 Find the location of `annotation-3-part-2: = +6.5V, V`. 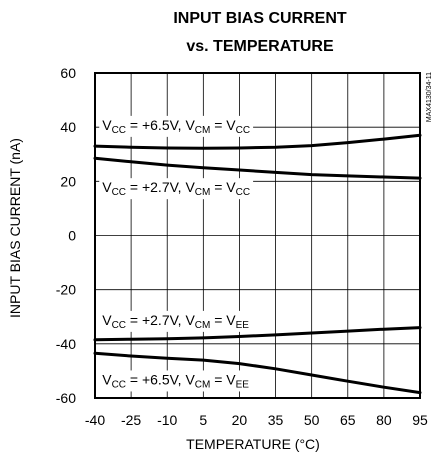

annotation-3-part-2: = +6.5V, V is located at coordinates (160, 379).